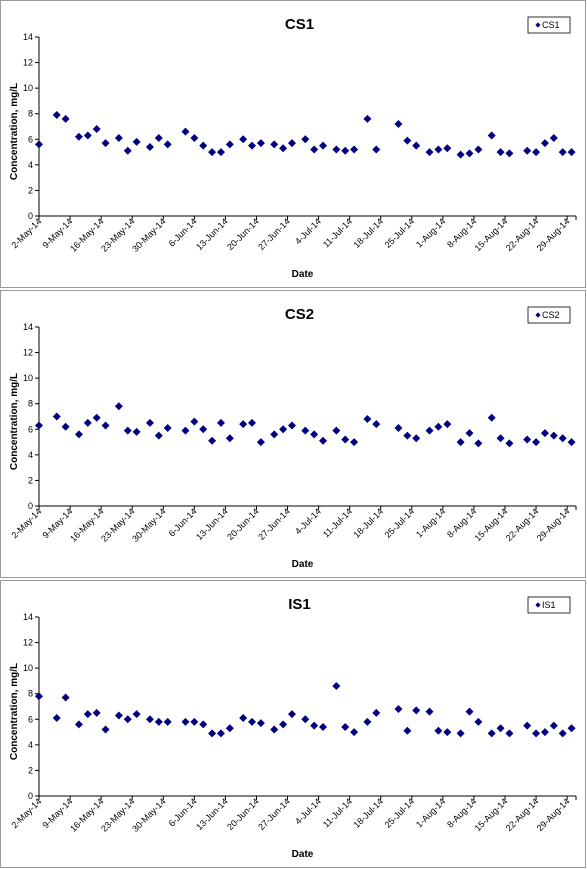 The image size is (587, 869). Describe the element at coordinates (430, 812) in the screenshot. I see `x-tick-label: 1-Aug-14` at that location.